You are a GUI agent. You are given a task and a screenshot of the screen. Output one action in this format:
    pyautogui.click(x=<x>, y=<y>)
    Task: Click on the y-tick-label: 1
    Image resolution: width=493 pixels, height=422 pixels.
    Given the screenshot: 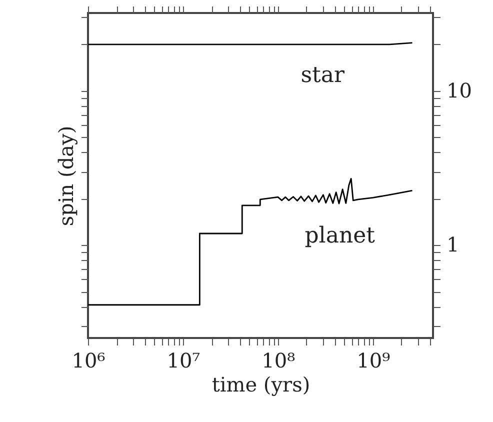 What is the action you would take?
    pyautogui.click(x=453, y=244)
    